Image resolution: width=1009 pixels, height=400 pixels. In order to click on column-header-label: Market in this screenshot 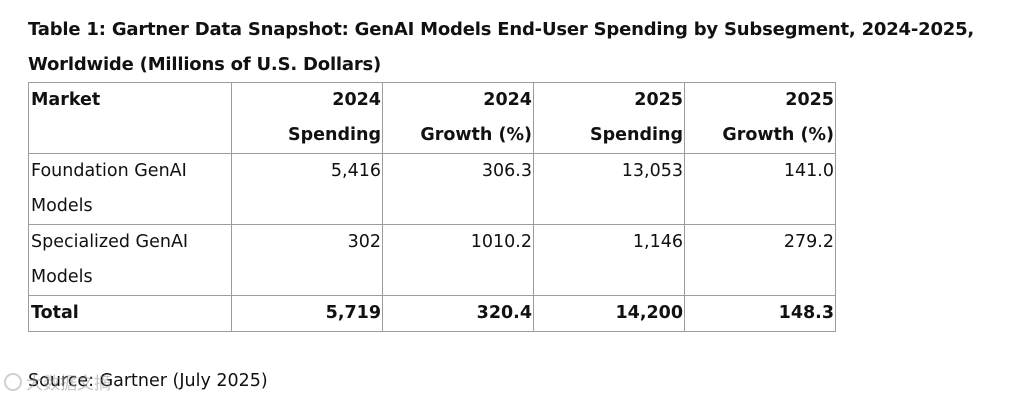, I will do `click(66, 100)`.